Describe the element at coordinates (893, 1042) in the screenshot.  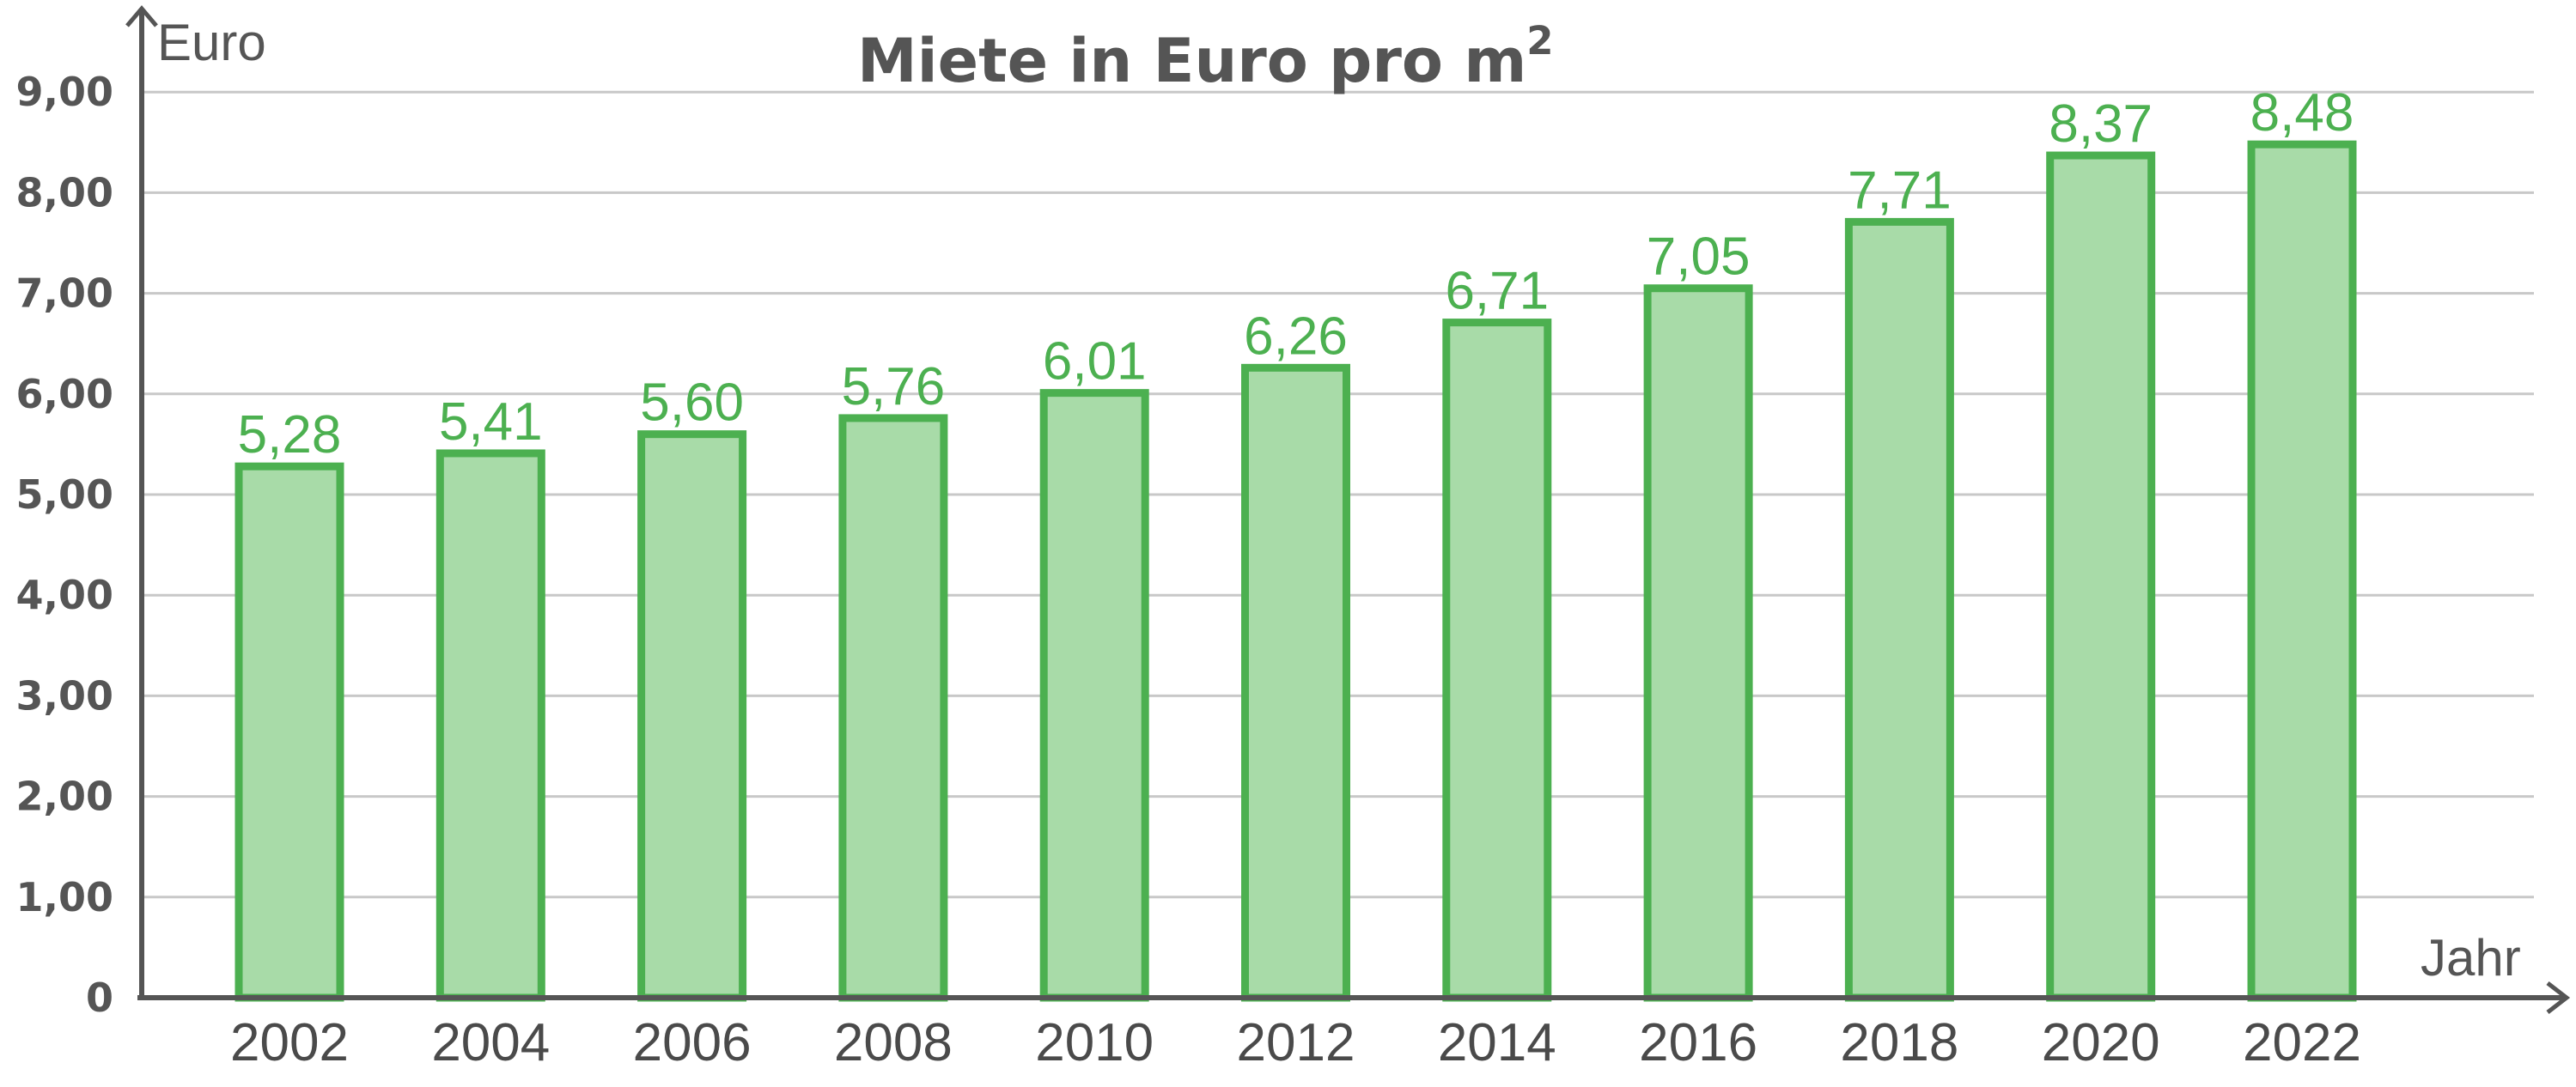
I see `x-tick-label: 2008` at that location.